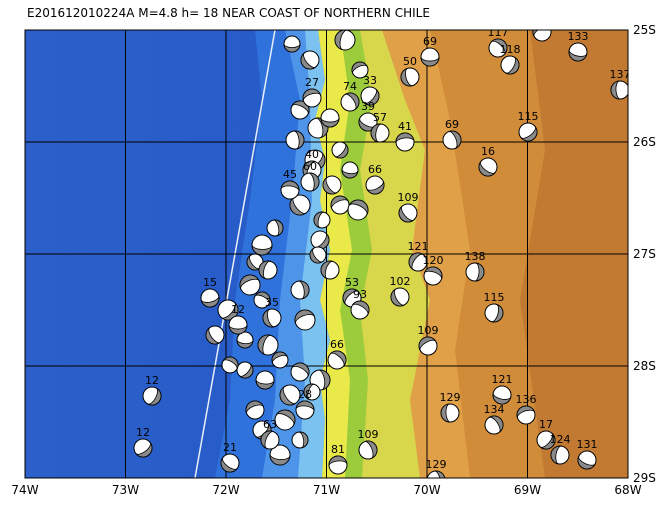 The width and height of the screenshot is (667, 507). Describe the element at coordinates (380, 117) in the screenshot. I see `depth-label: 57` at that location.